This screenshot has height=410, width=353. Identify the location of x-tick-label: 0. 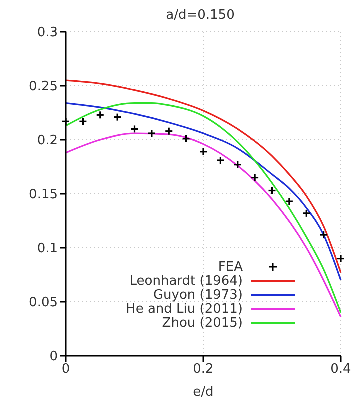
(66, 370).